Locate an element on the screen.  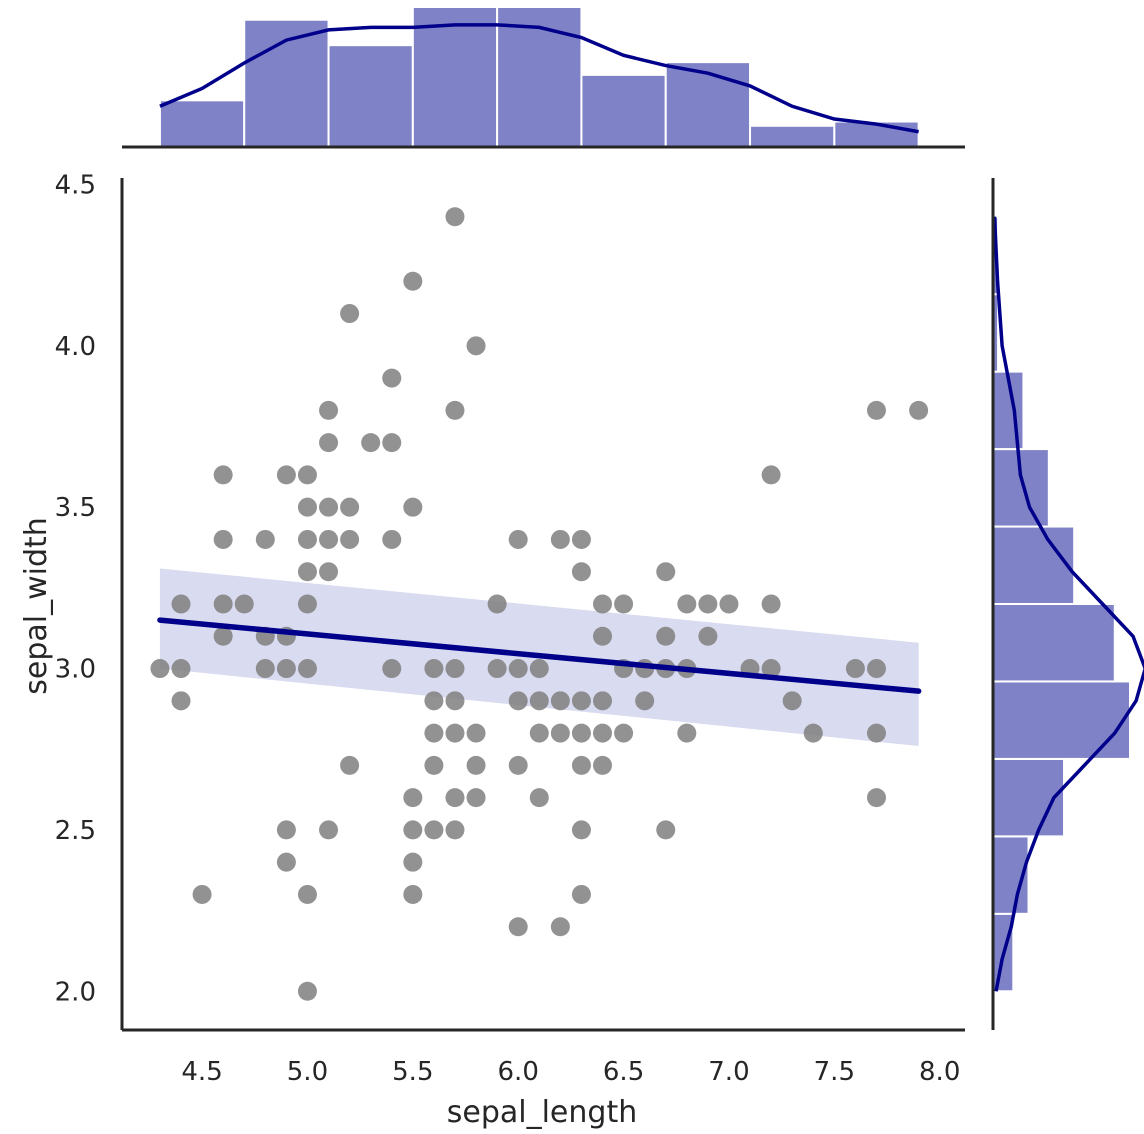
x-tick-label: 5.5 is located at coordinates (412, 1072).